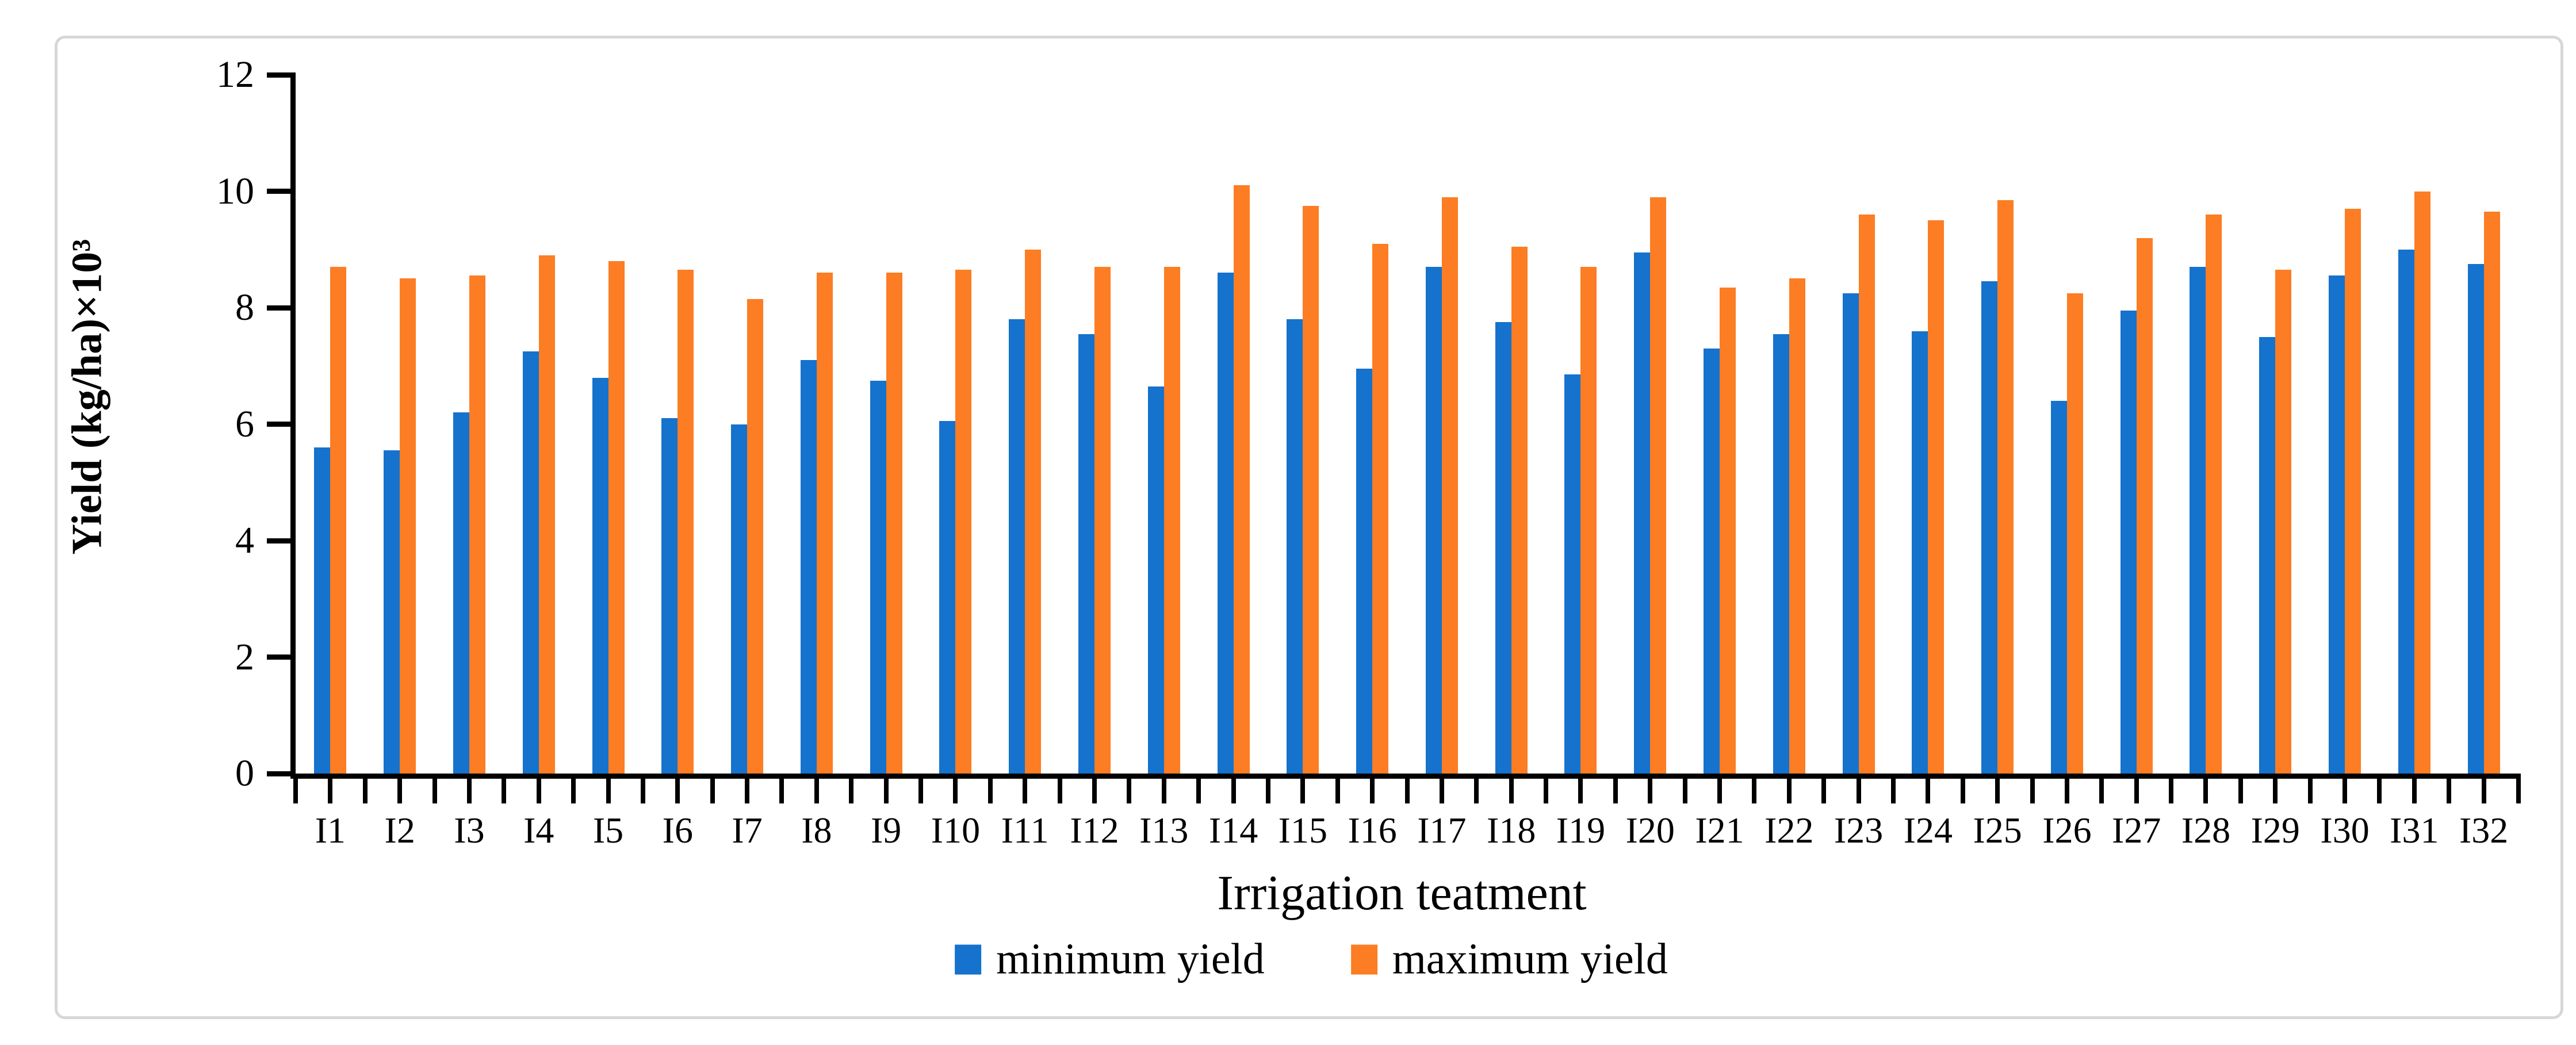 This screenshot has height=1045, width=2576. What do you see at coordinates (244, 773) in the screenshot?
I see `y-tick-label: 0` at bounding box center [244, 773].